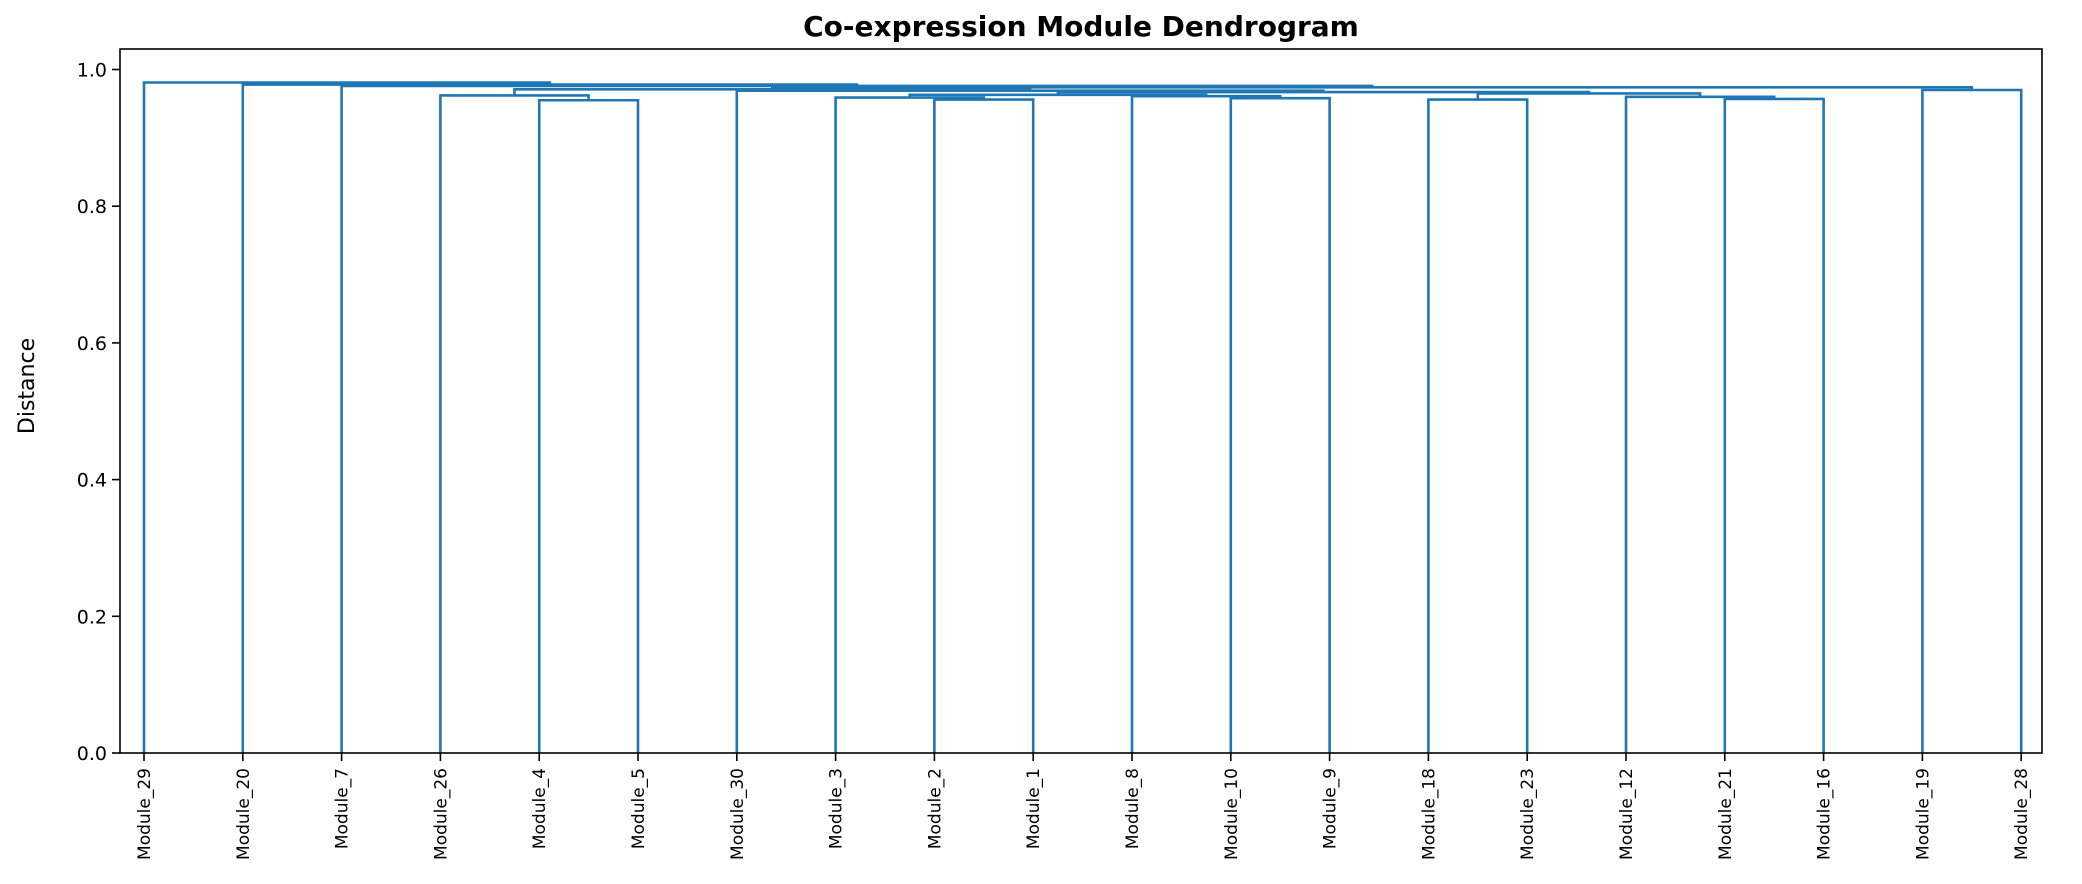  I want to click on y-tick-label: 0.4, so click(92, 481).